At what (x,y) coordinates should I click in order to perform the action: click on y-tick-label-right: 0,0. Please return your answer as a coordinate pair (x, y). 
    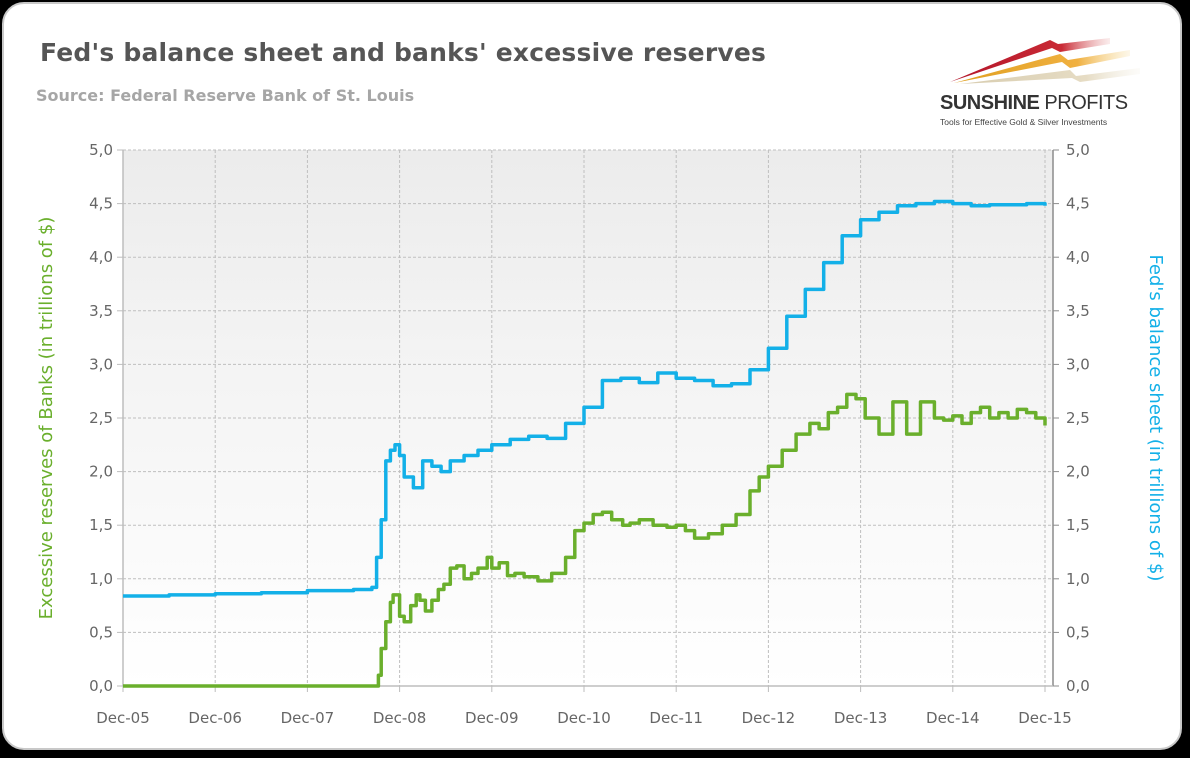
    Looking at the image, I should click on (1078, 686).